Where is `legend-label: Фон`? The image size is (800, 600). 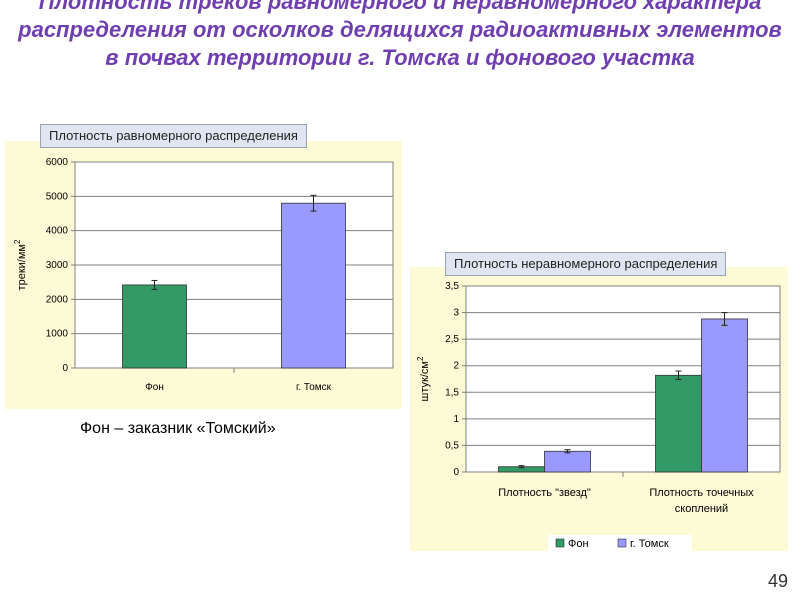
legend-label: Фон is located at coordinates (578, 544).